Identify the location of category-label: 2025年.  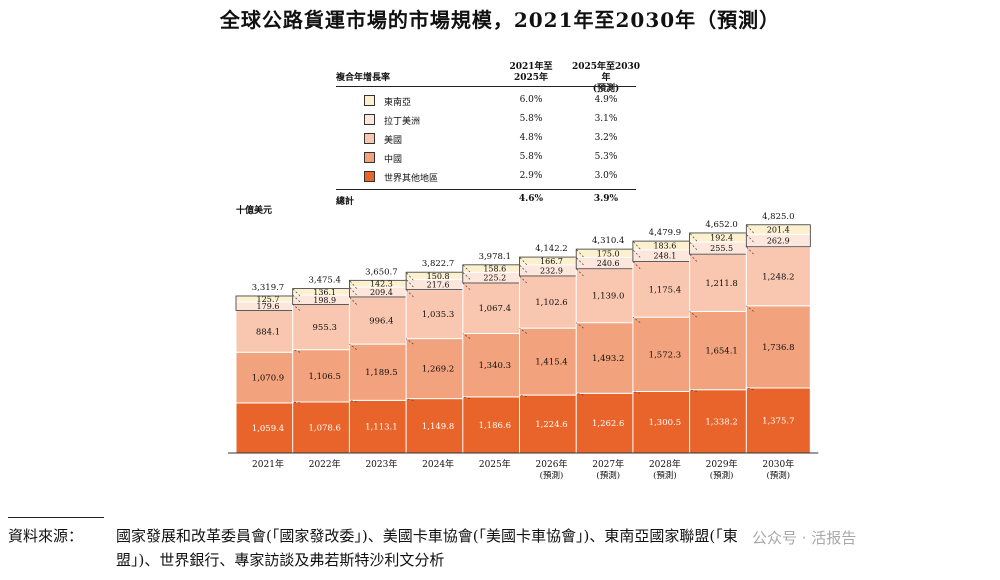
(495, 464).